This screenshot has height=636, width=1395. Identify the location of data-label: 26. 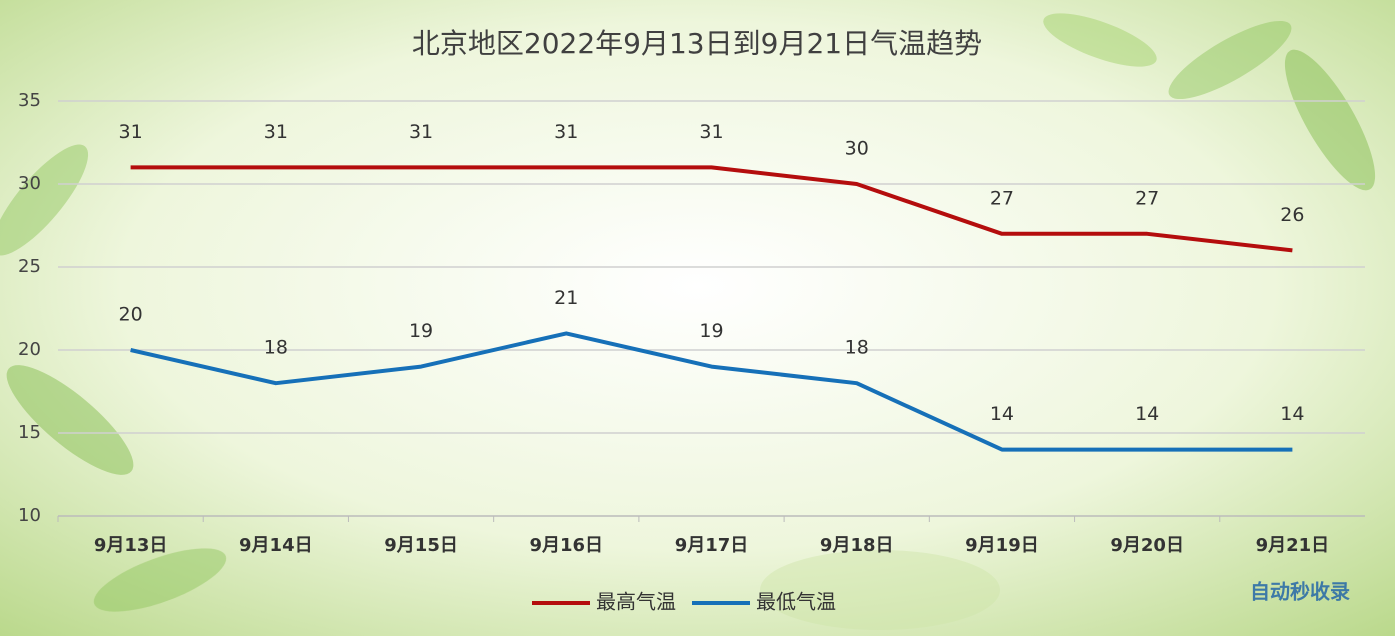
(1292, 215).